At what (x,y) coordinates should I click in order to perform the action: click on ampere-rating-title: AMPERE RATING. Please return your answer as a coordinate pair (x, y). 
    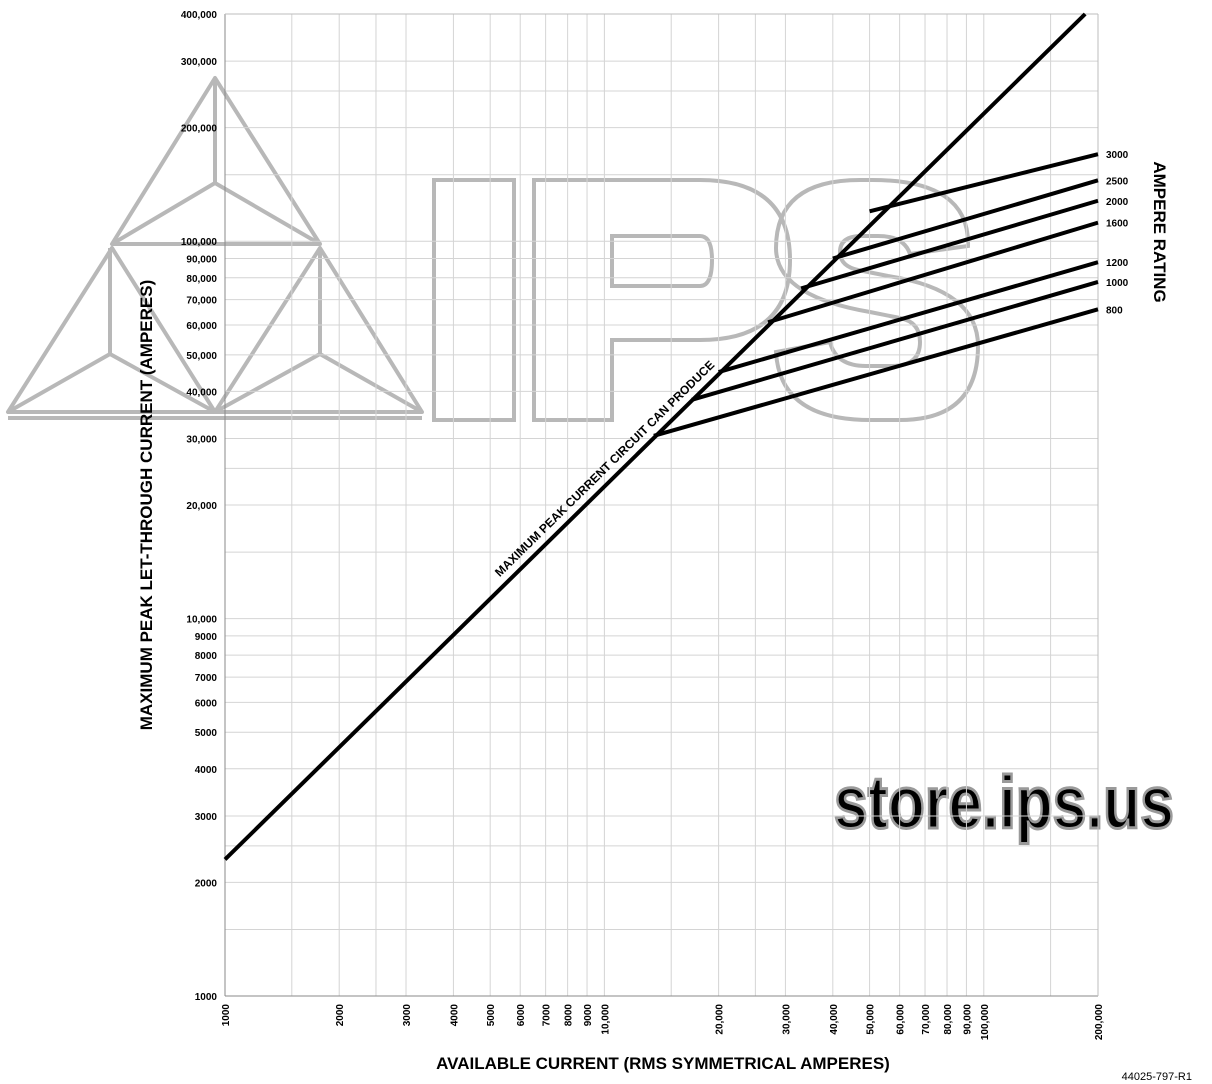
    Looking at the image, I should click on (1159, 231).